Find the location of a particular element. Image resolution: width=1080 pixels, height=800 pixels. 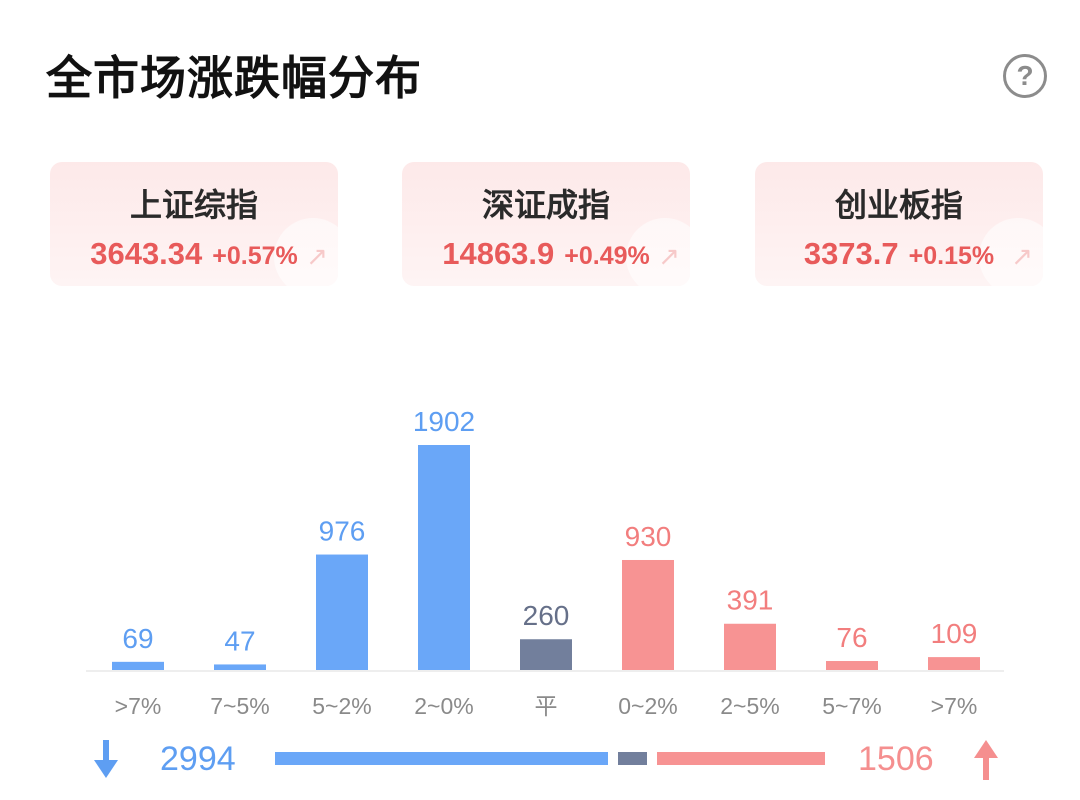

index-card-szse: ↗ 深证成指 14863.9 +0.49% is located at coordinates (546, 224).